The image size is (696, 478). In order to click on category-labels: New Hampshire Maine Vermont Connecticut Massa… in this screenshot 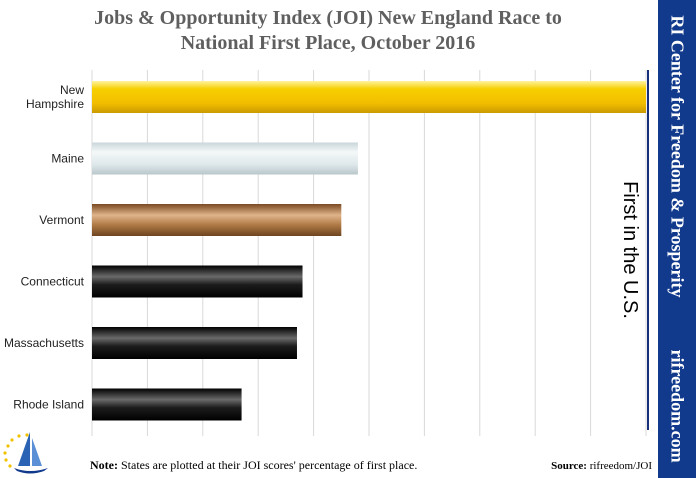, I will do `click(44, 247)`.